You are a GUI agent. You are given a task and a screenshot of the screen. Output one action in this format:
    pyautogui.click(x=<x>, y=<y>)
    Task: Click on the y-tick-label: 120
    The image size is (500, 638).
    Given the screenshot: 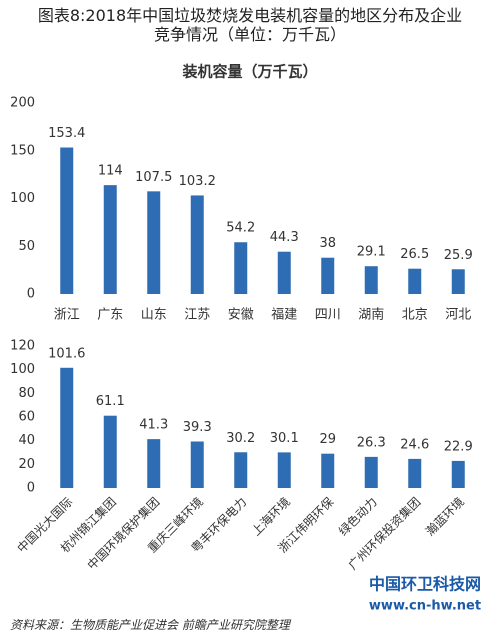 What is the action you would take?
    pyautogui.click(x=22, y=346)
    